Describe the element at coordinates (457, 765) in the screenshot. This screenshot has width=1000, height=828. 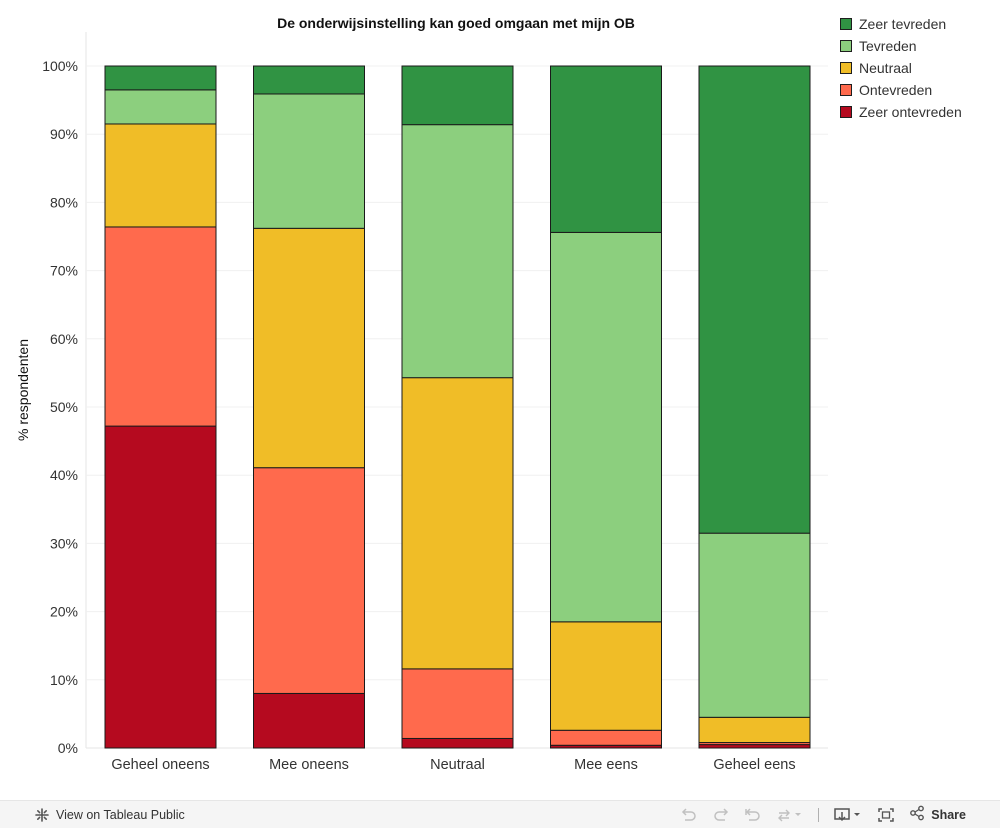
I see `x-tick-label: Neutraal` at that location.